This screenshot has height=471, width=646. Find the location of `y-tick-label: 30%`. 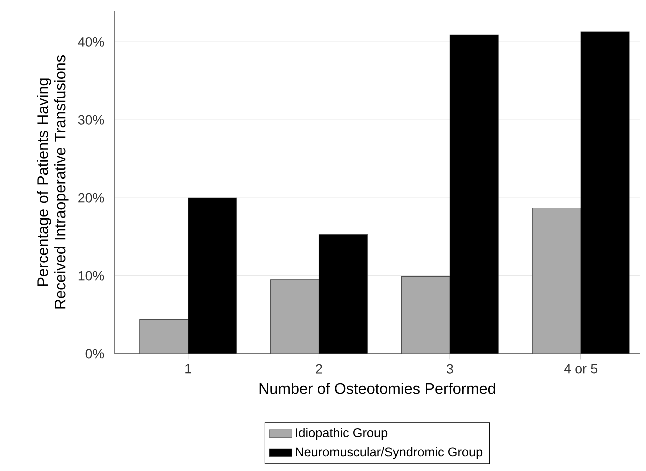

y-tick-label: 30% is located at coordinates (91, 120).